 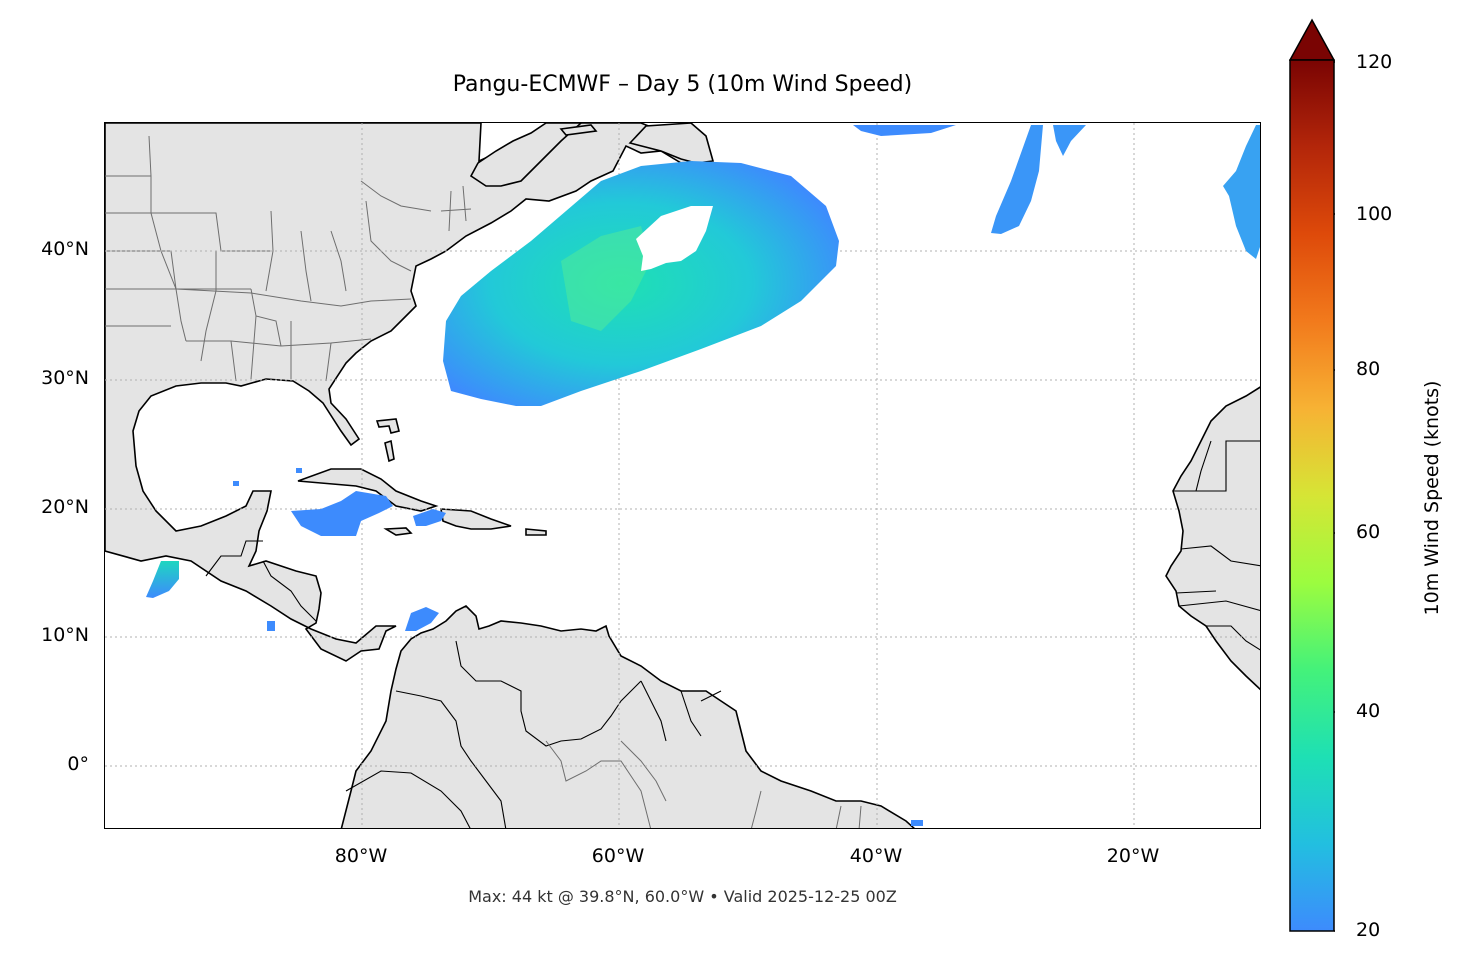 What do you see at coordinates (1312, 475) in the screenshot?
I see `colorbar` at bounding box center [1312, 475].